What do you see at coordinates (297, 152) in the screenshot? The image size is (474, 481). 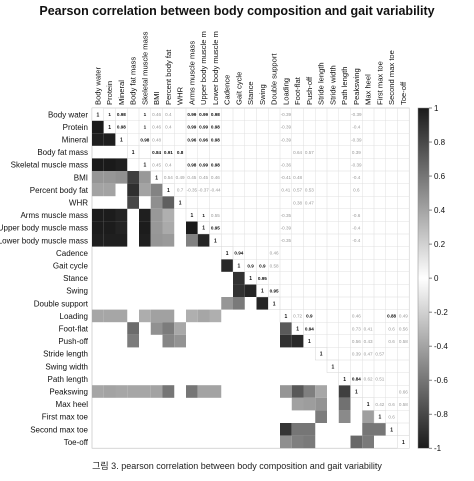 I see `correlation-value: 0.64` at bounding box center [297, 152].